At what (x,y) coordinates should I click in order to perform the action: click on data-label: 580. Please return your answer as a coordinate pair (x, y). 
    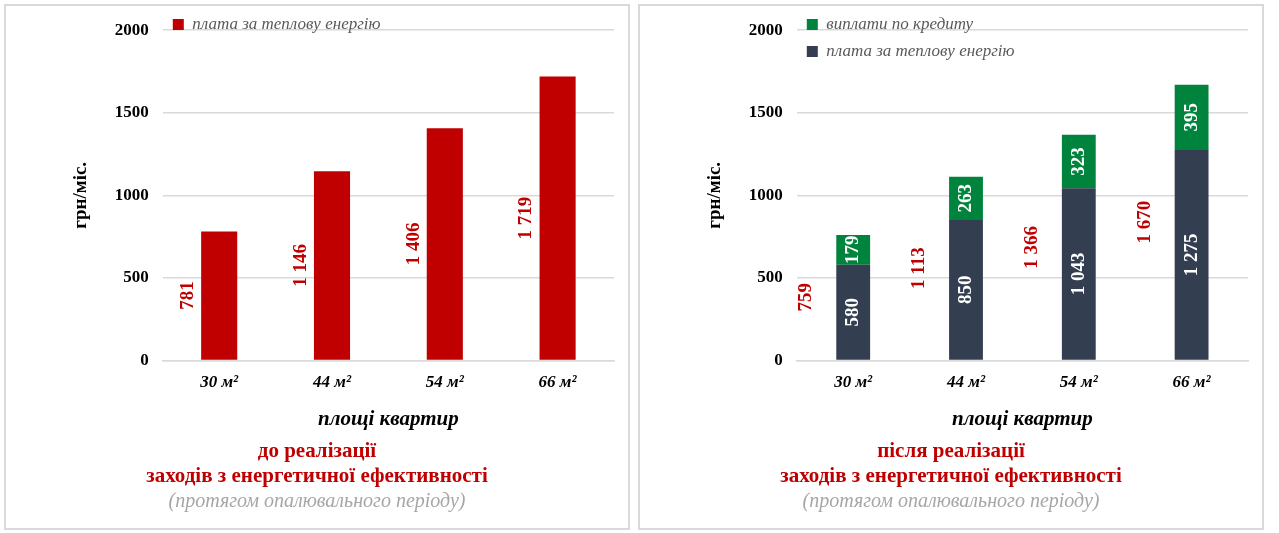
    Looking at the image, I should click on (852, 312).